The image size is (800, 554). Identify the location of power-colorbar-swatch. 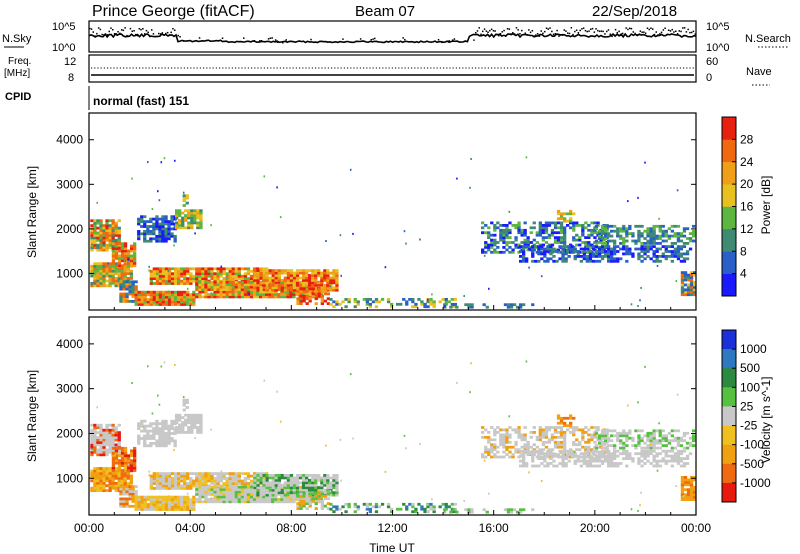
(729, 151).